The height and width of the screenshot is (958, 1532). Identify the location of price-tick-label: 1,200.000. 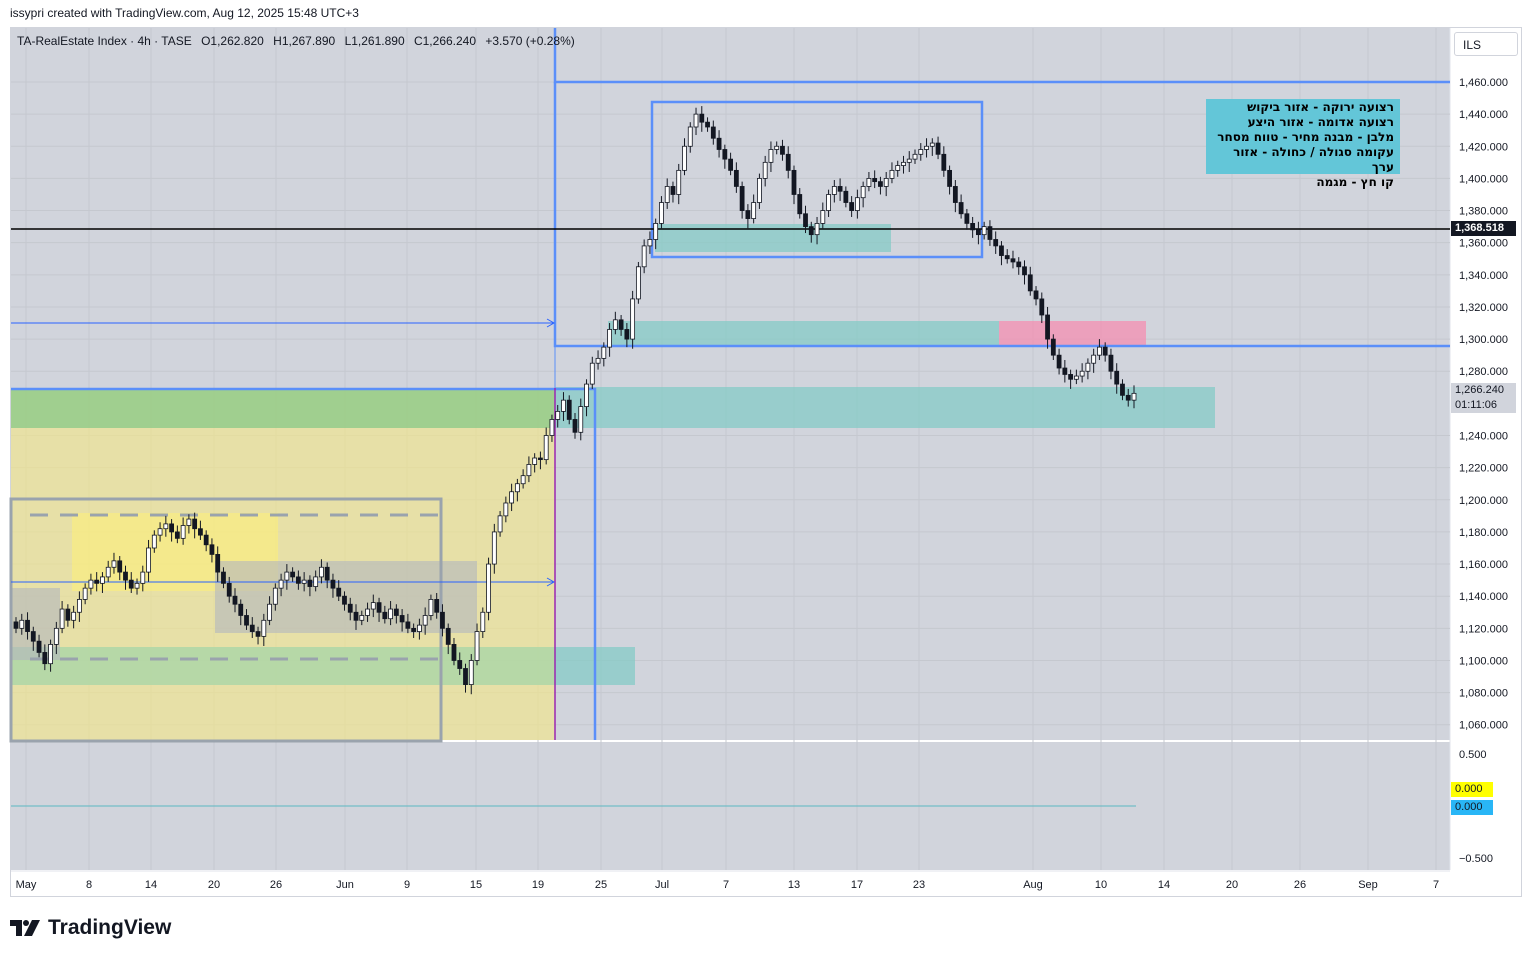
(1483, 501).